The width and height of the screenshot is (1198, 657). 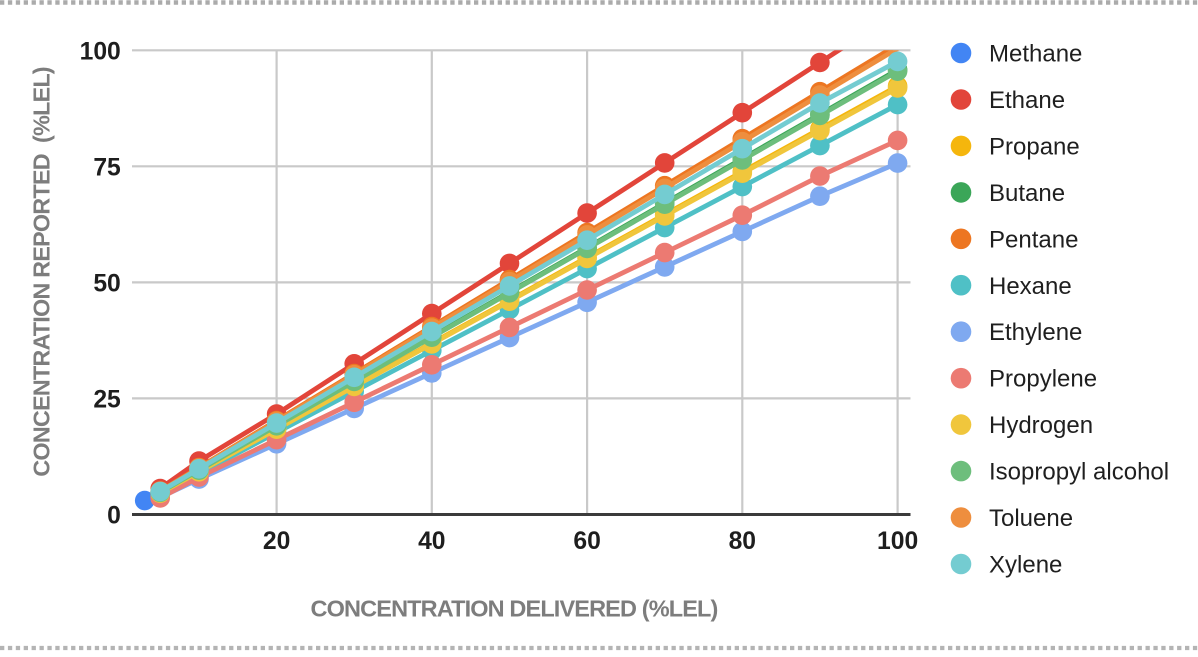 I want to click on svg-text: 0, so click(x=114, y=516).